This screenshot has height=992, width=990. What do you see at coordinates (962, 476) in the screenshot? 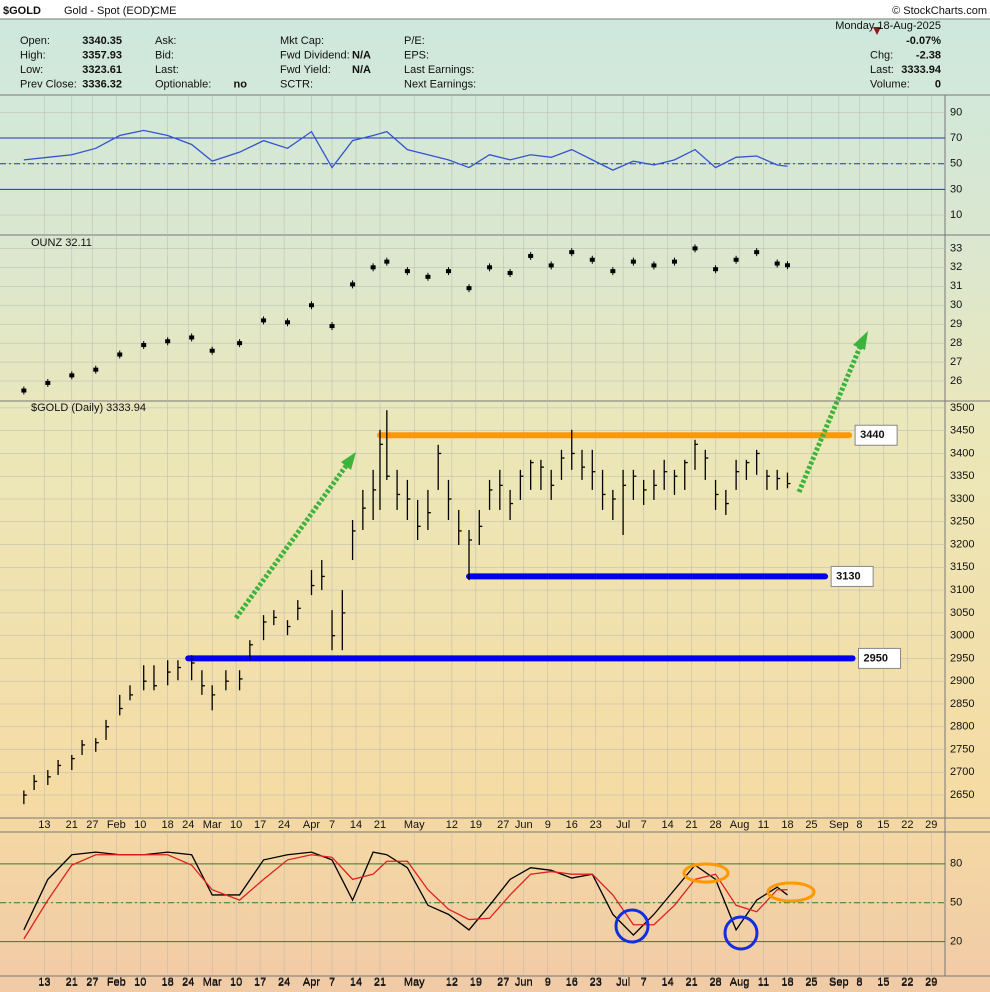
I see `y-tick-label: 3350` at bounding box center [962, 476].